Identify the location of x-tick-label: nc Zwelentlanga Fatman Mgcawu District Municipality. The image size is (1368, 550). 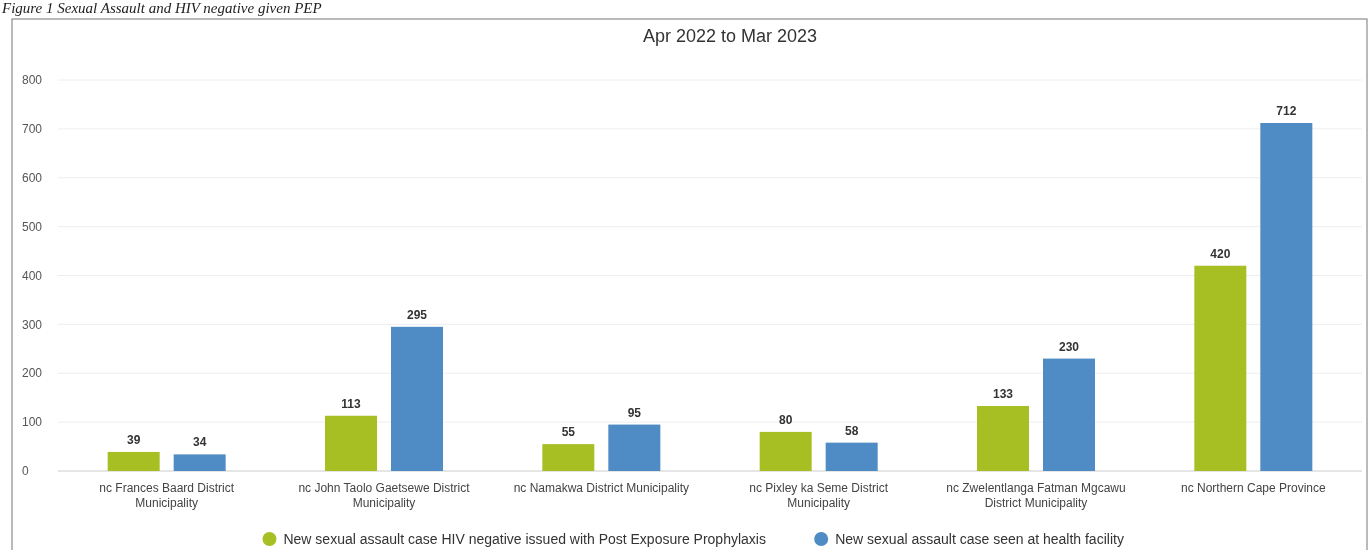
(1036, 495).